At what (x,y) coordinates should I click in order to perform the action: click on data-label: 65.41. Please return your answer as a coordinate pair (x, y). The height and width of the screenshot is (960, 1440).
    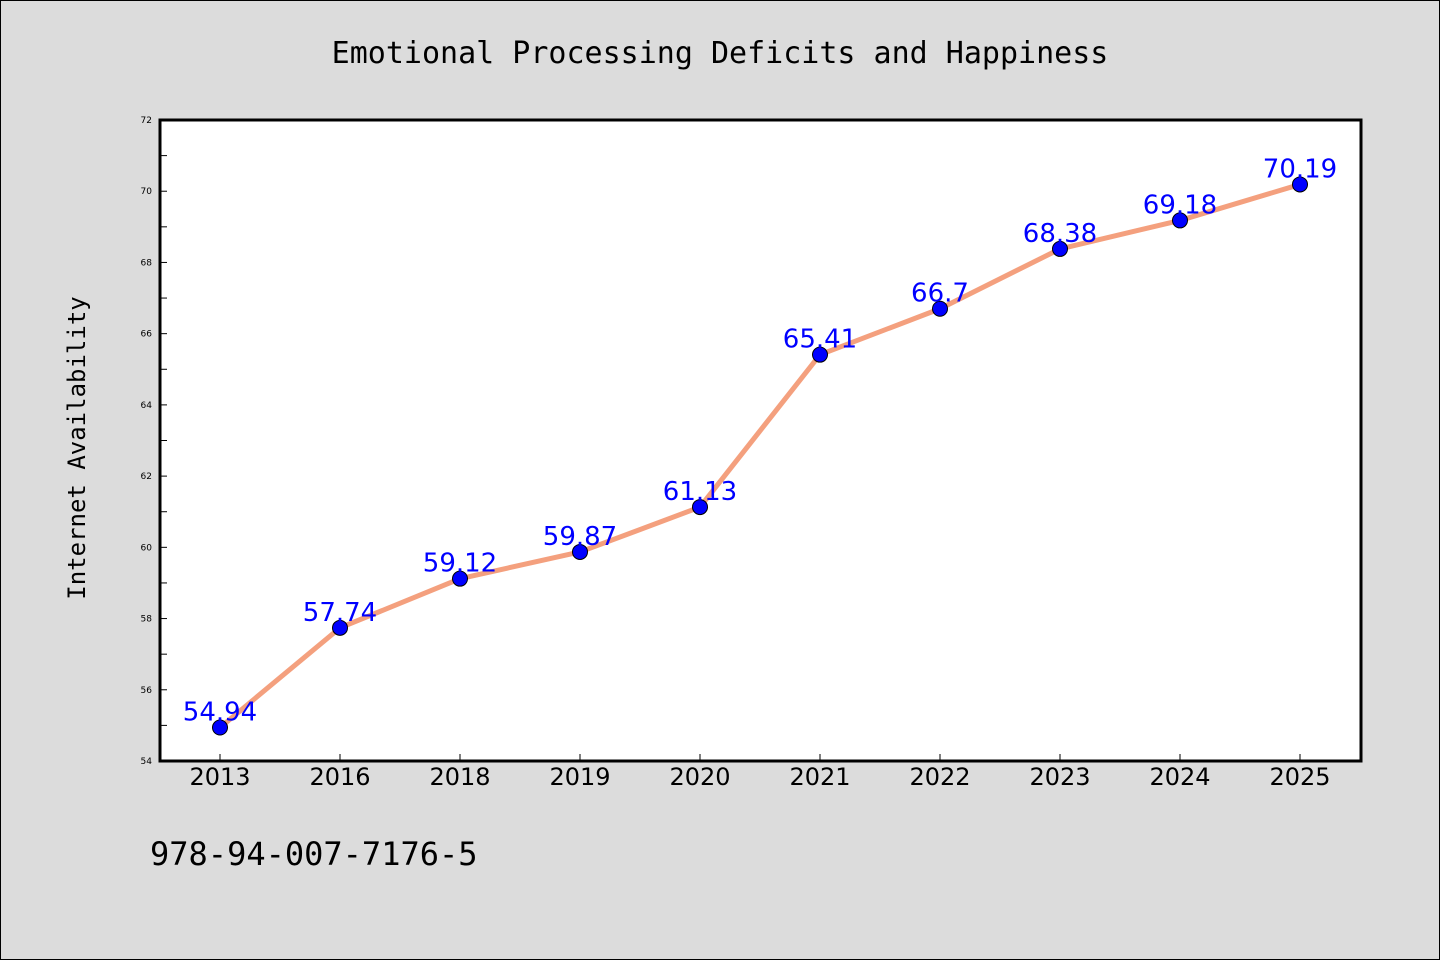
    Looking at the image, I should click on (820, 340).